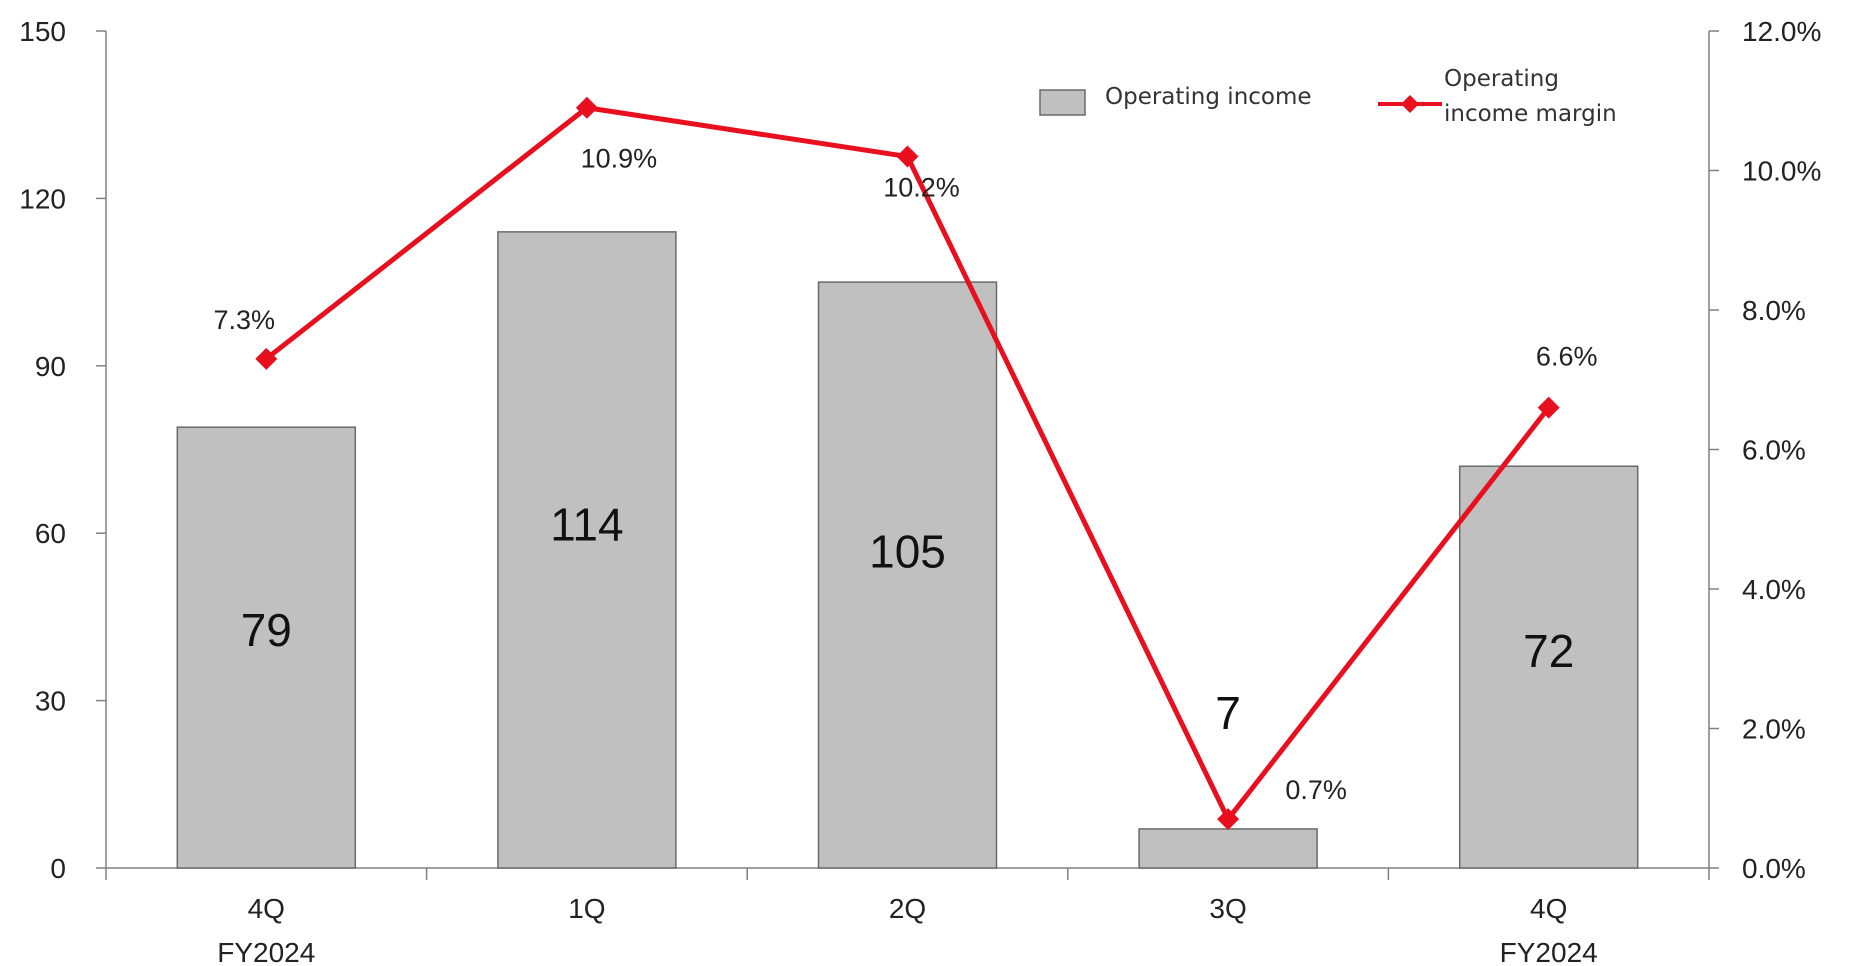  What do you see at coordinates (1316, 790) in the screenshot?
I see `margin-value-label: 0.7%` at bounding box center [1316, 790].